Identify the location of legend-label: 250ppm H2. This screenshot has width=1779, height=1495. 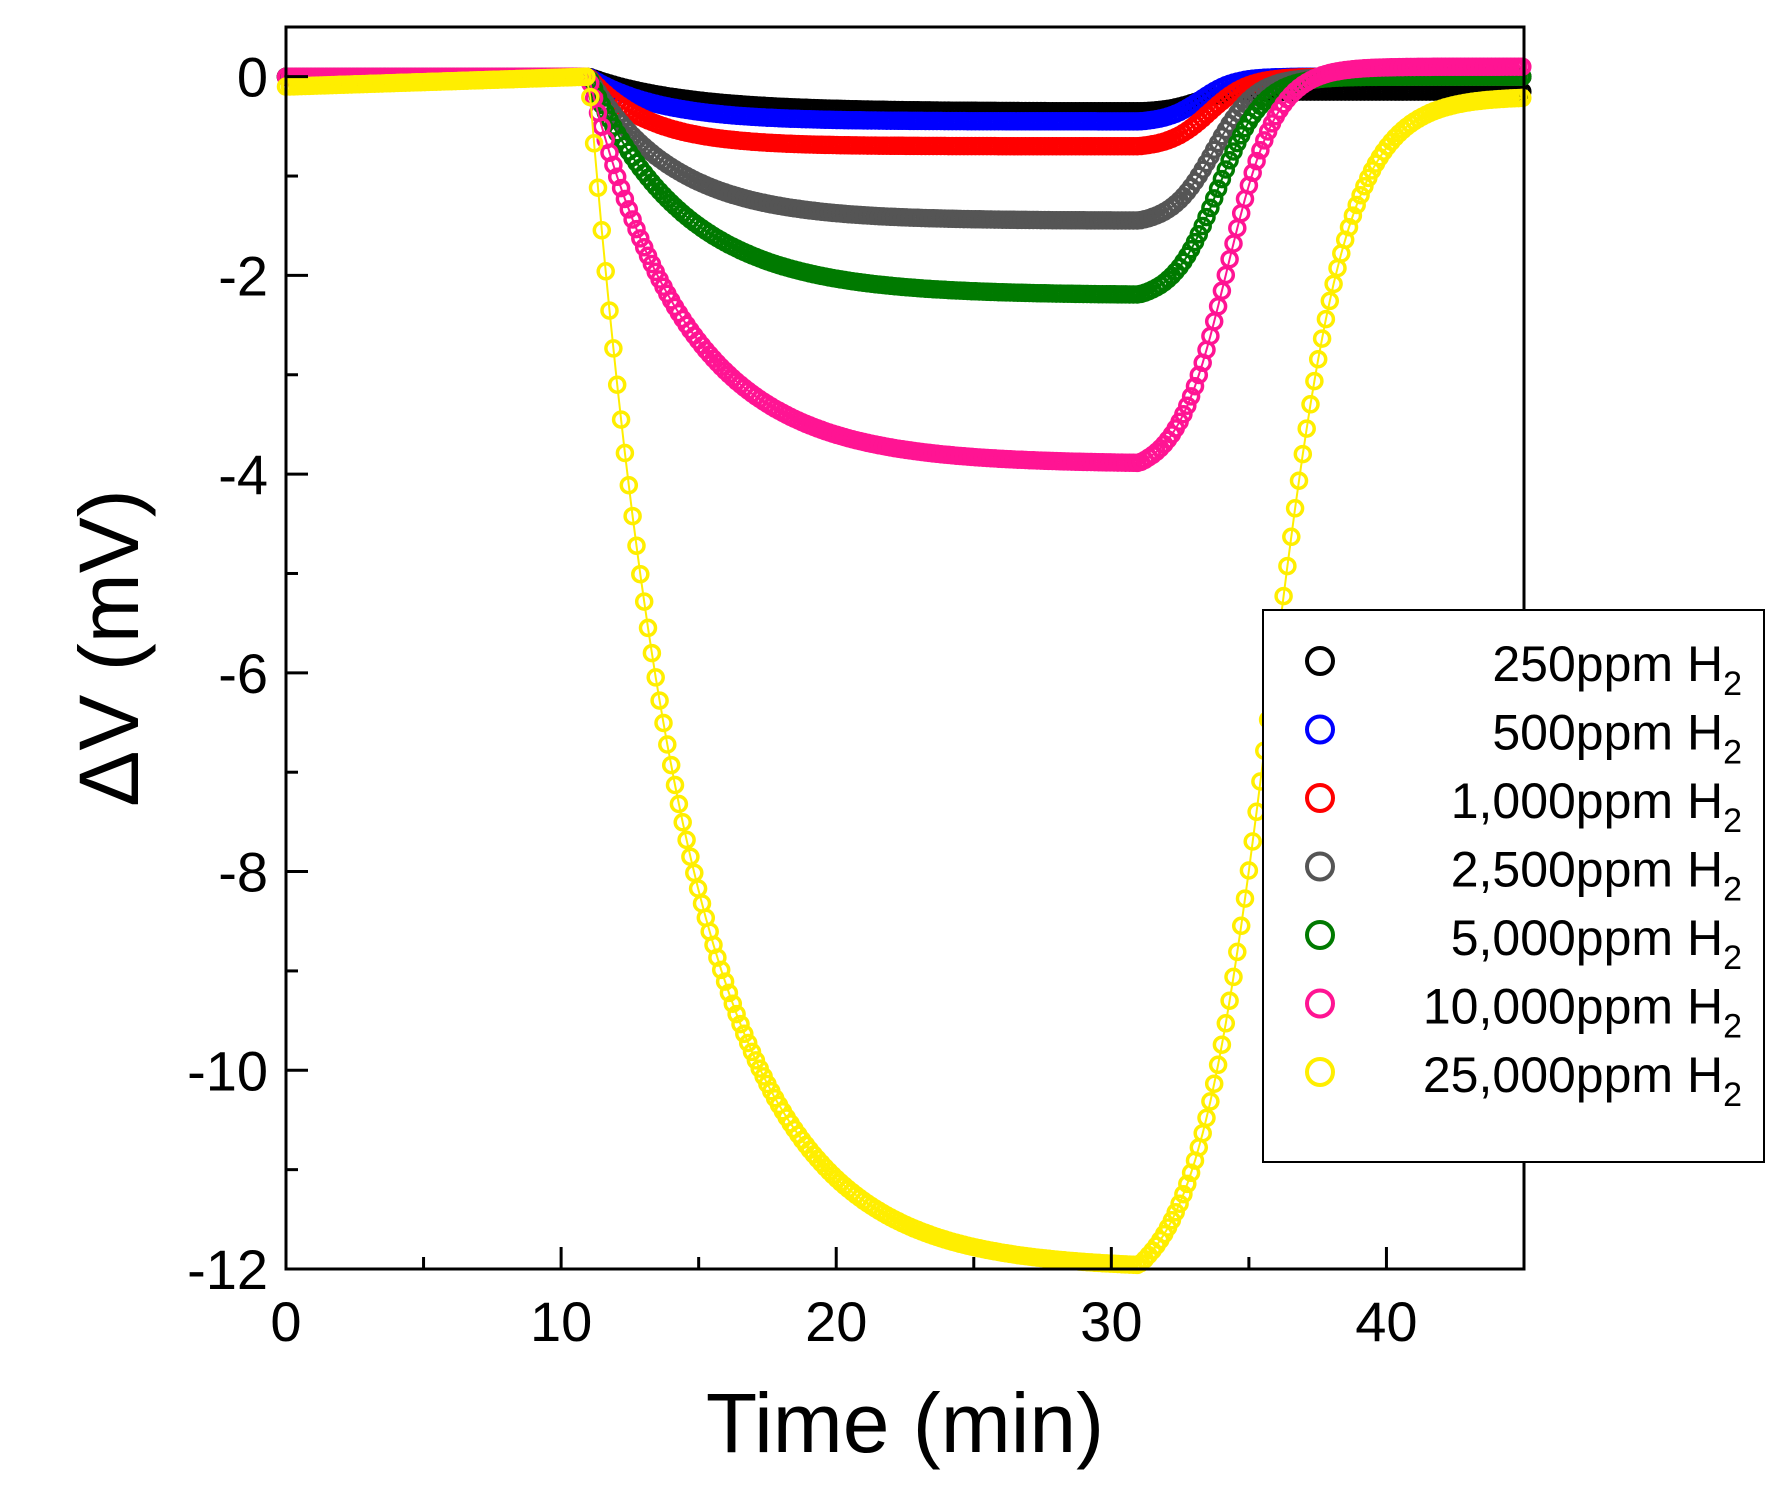
(1617, 669).